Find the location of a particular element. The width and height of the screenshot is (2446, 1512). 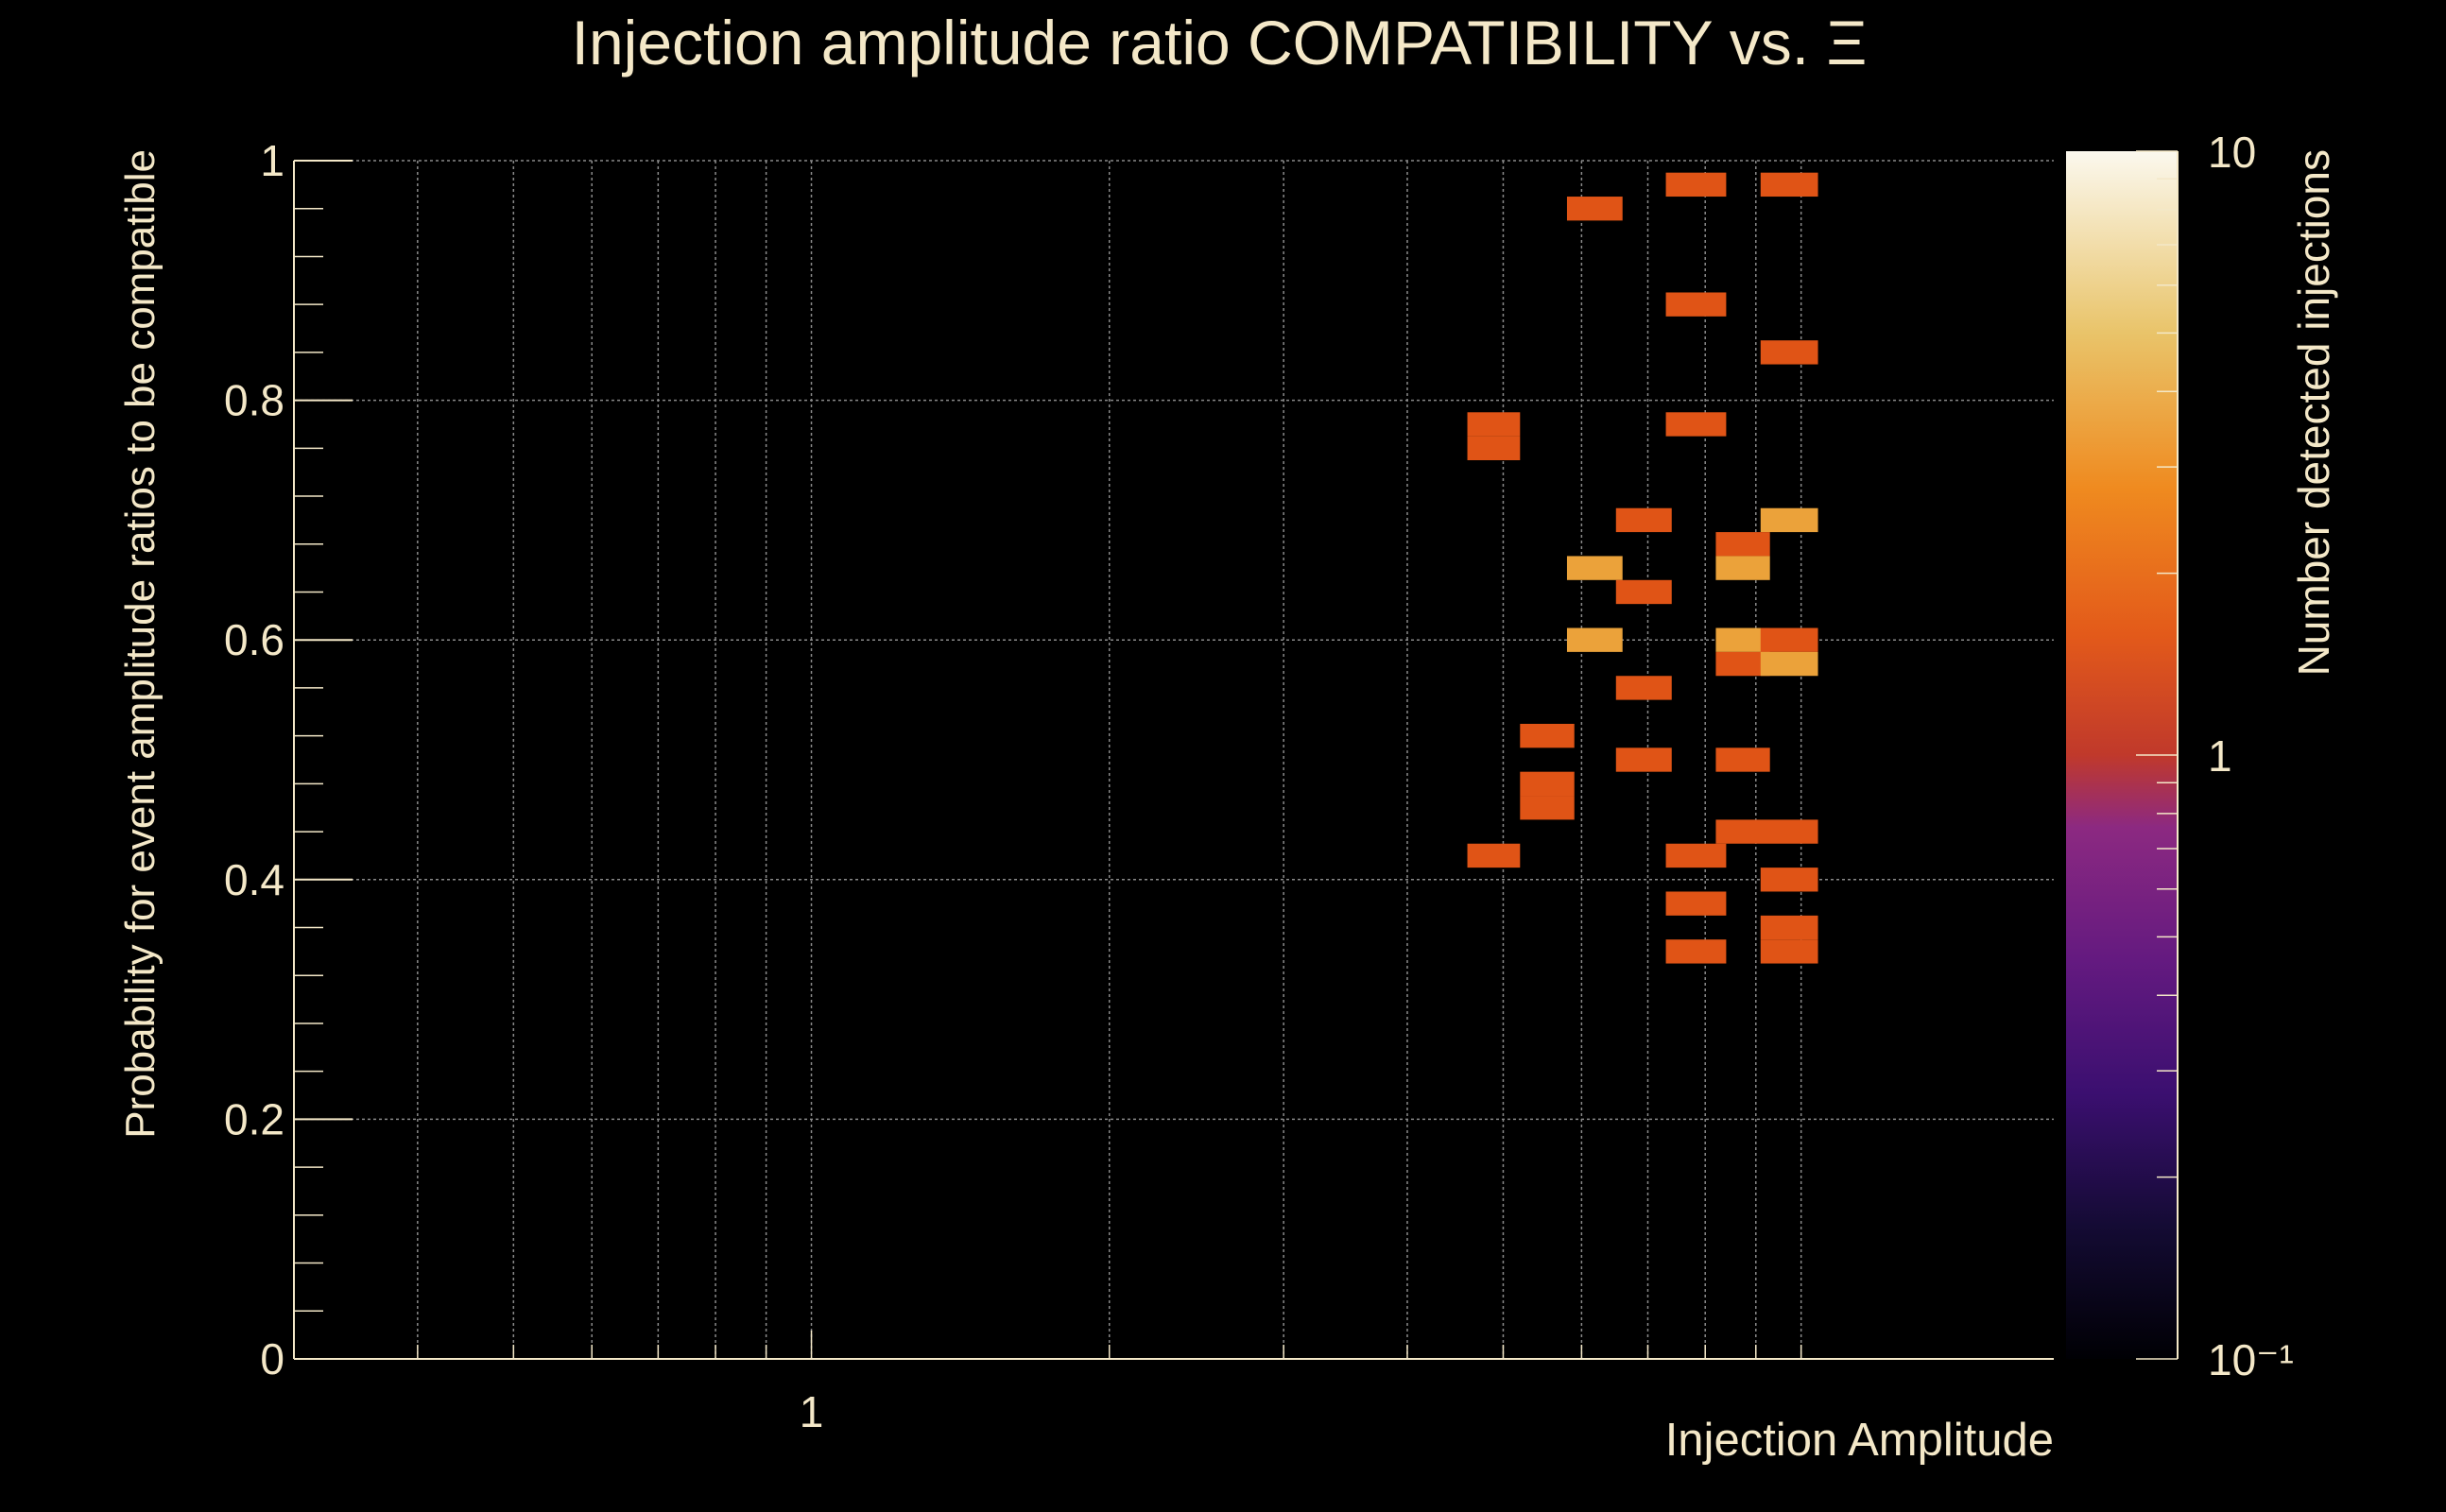

y-tick-label: 0 is located at coordinates (272, 1358).